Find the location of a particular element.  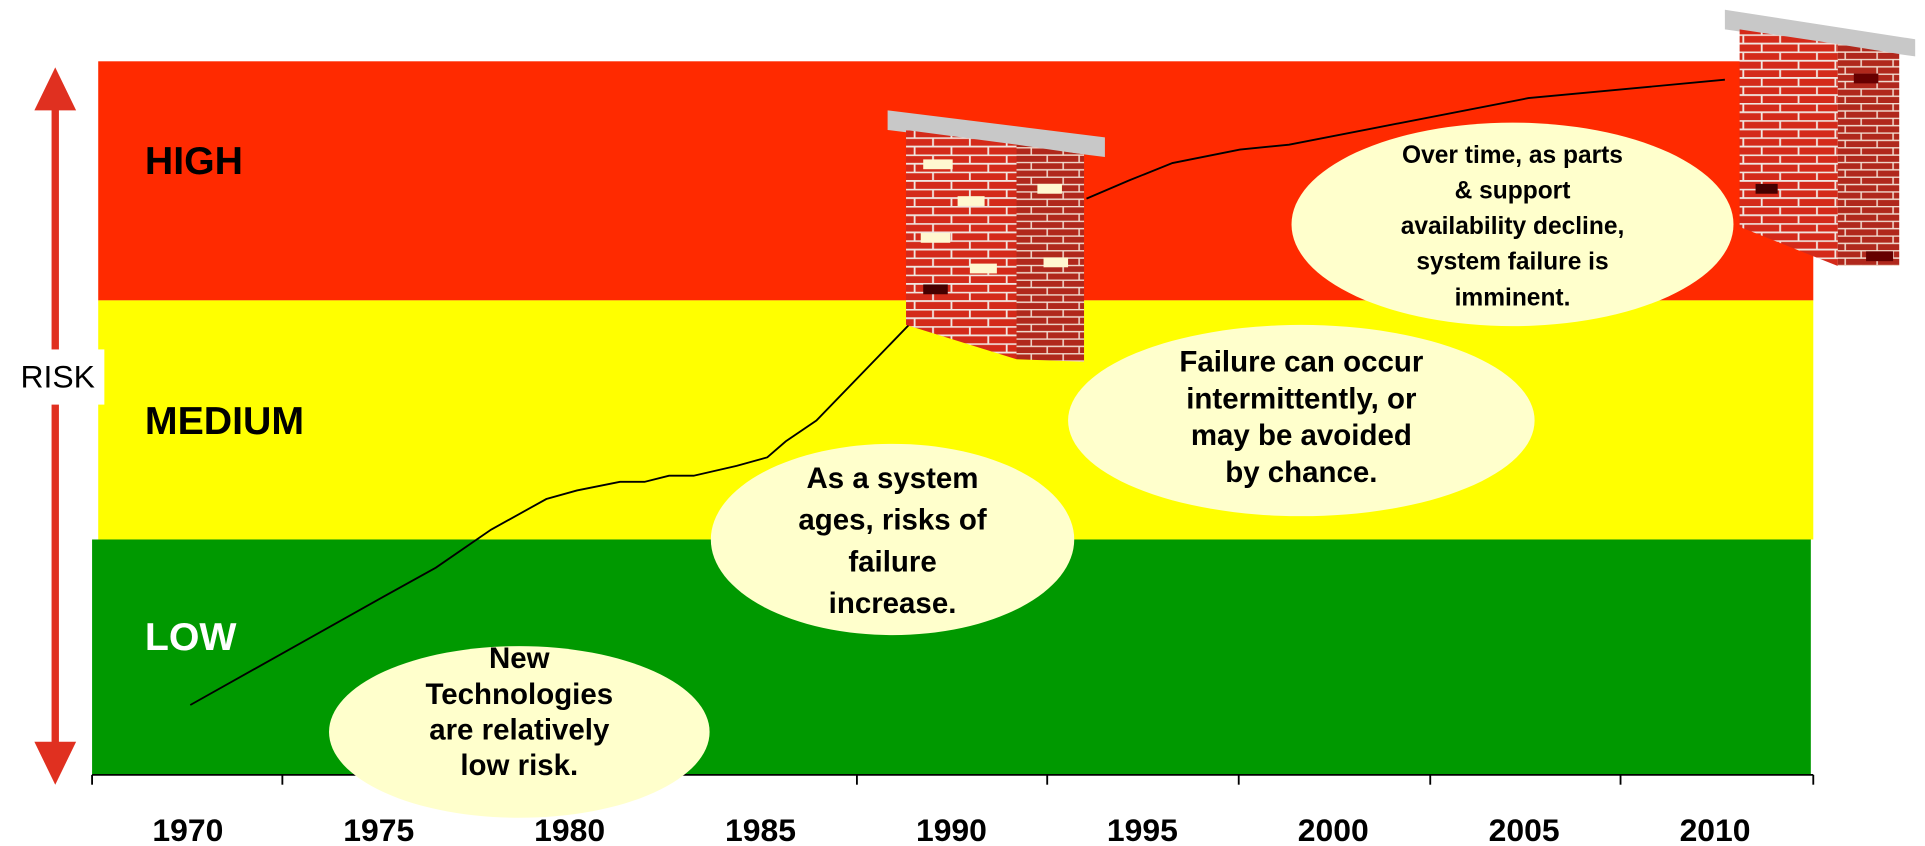

callout-text: New is located at coordinates (519, 658).